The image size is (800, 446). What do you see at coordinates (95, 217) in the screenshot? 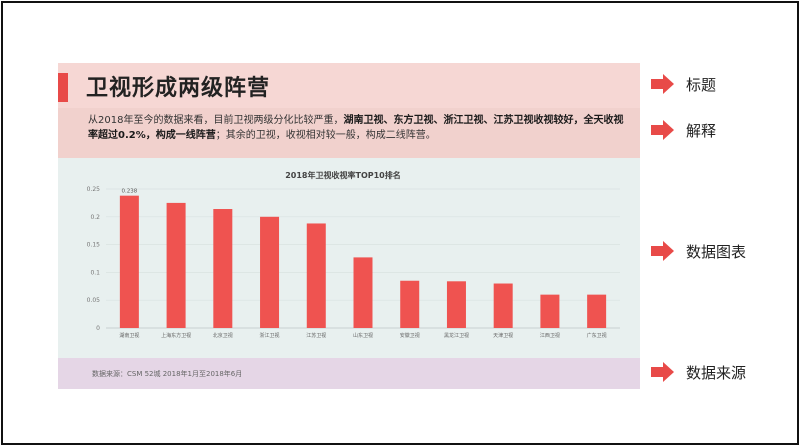
I see `y-tick-label: 0.2` at bounding box center [95, 217].